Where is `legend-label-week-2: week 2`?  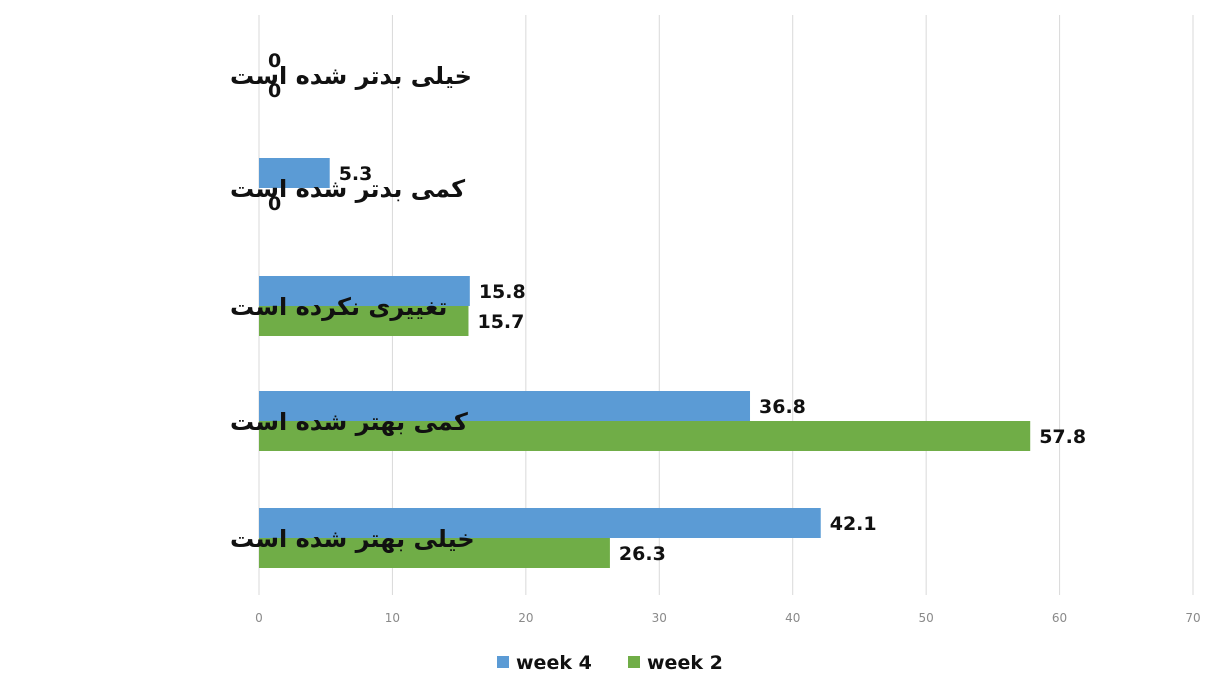
legend-label-week-2: week 2 is located at coordinates (685, 663).